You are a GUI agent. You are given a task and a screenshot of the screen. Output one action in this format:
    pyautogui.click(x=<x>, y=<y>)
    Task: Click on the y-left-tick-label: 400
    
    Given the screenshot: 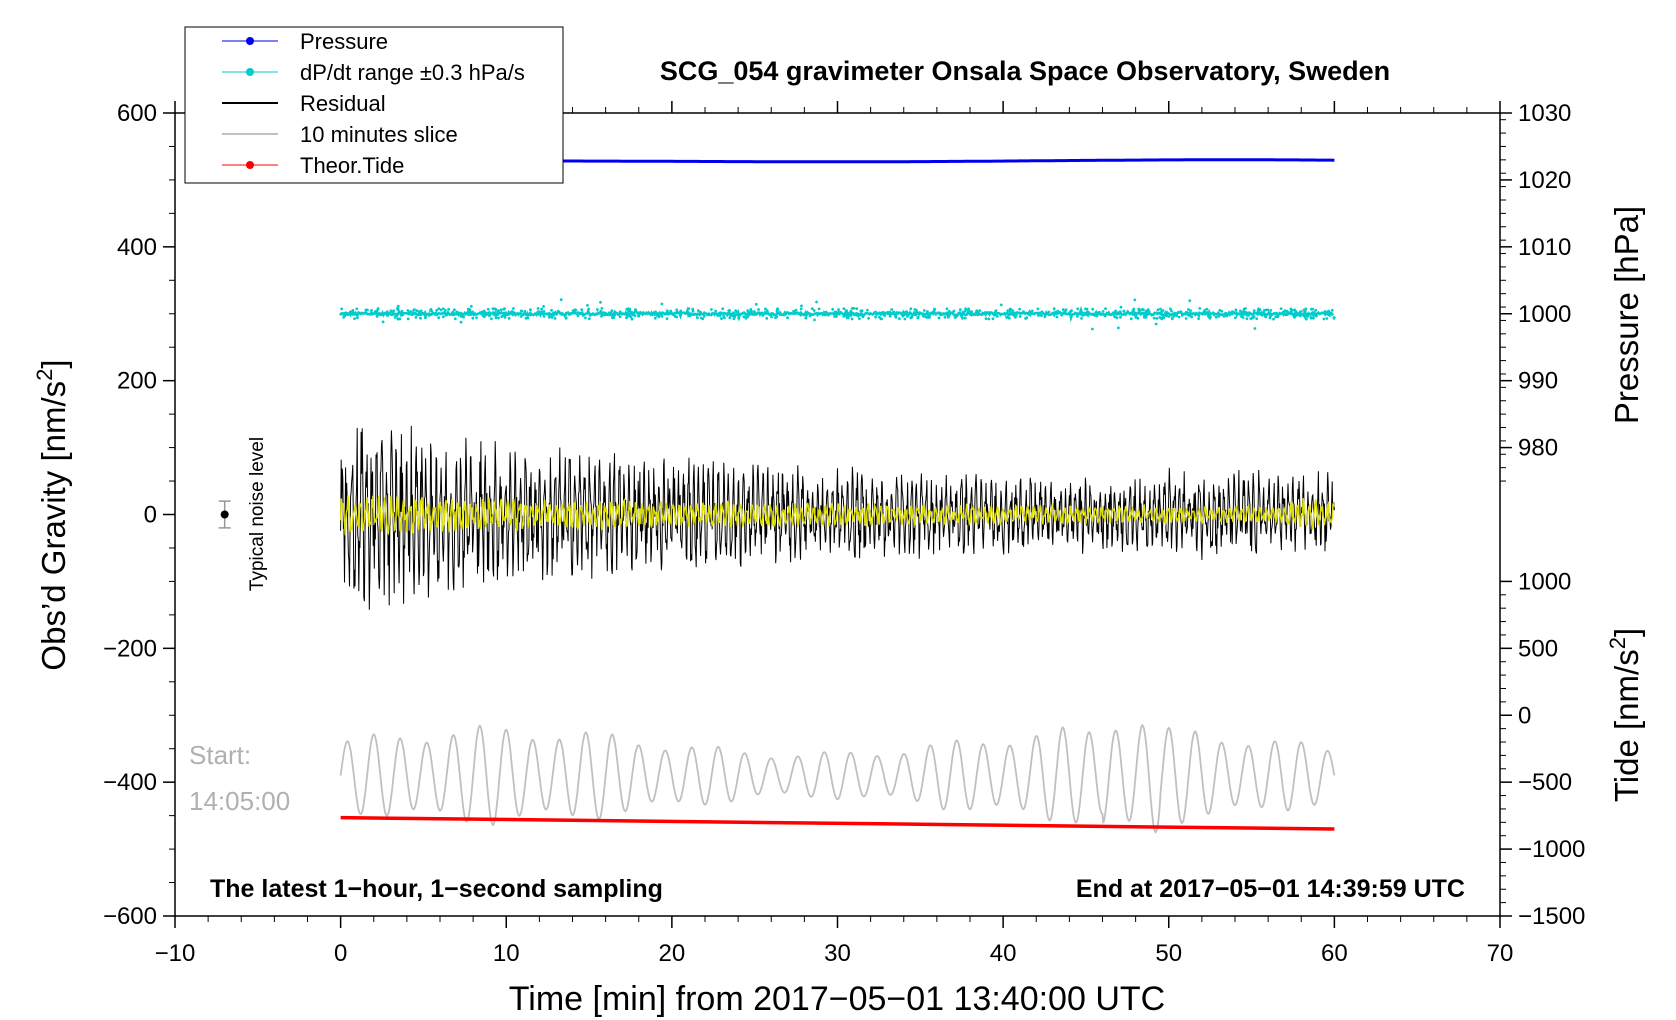 What is the action you would take?
    pyautogui.click(x=137, y=247)
    